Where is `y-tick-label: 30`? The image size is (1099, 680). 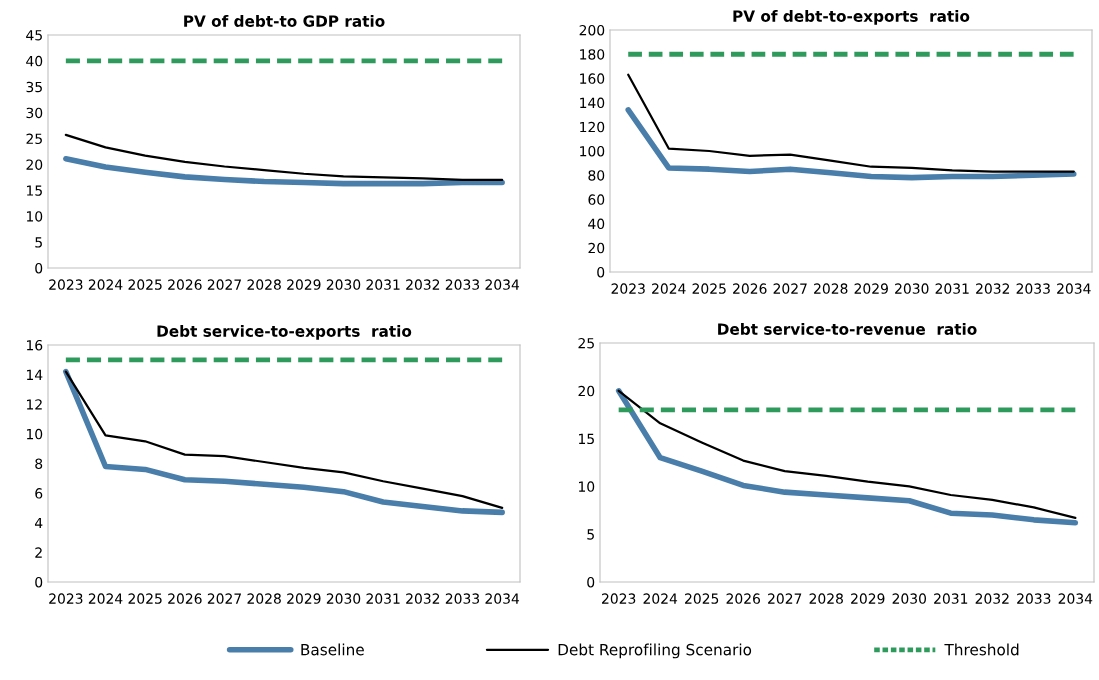
y-tick-label: 30 is located at coordinates (34, 113).